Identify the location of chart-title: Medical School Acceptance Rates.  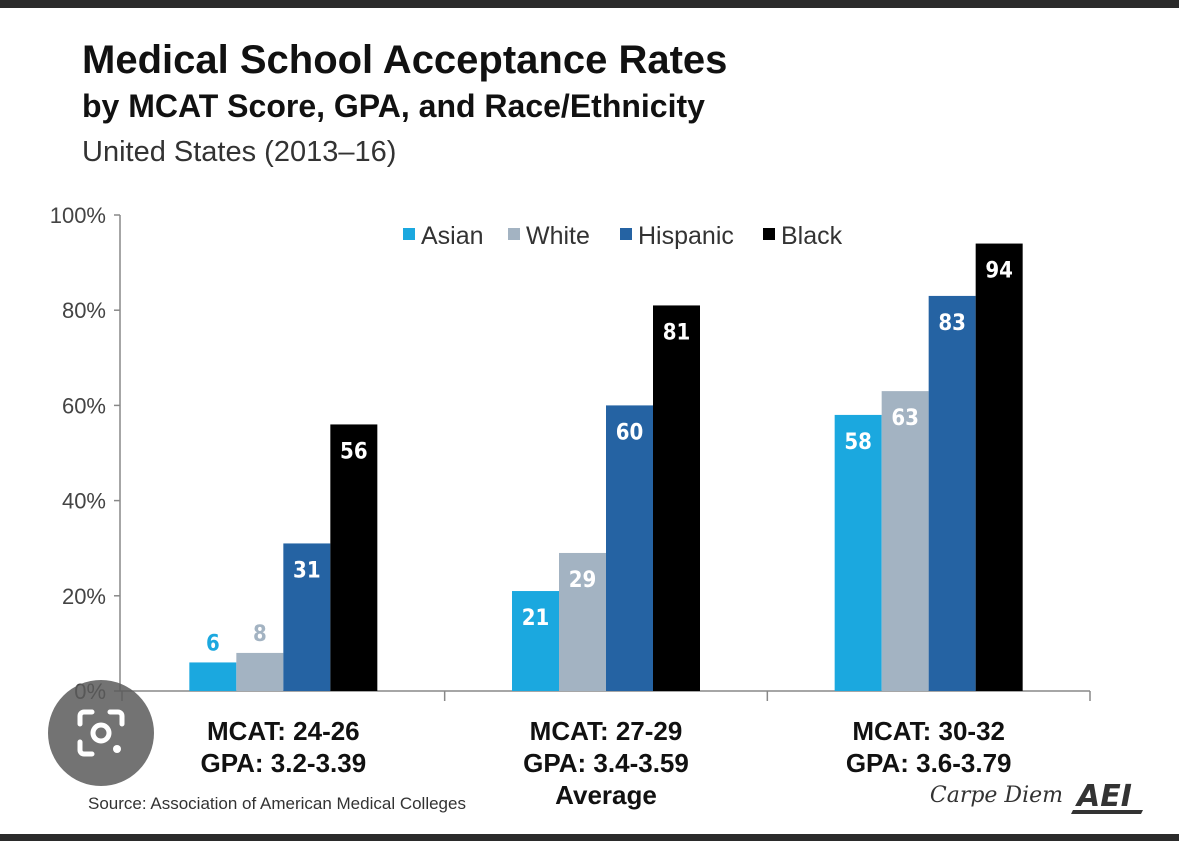
(405, 60).